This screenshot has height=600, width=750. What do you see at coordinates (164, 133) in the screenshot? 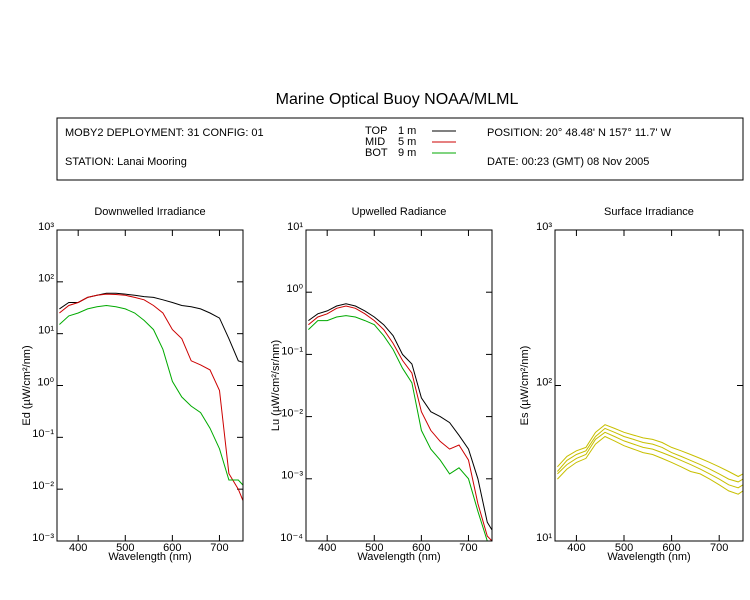
I see `deployment: MOBY2 DEPLOYMENT: 31 CONFIG: 01` at bounding box center [164, 133].